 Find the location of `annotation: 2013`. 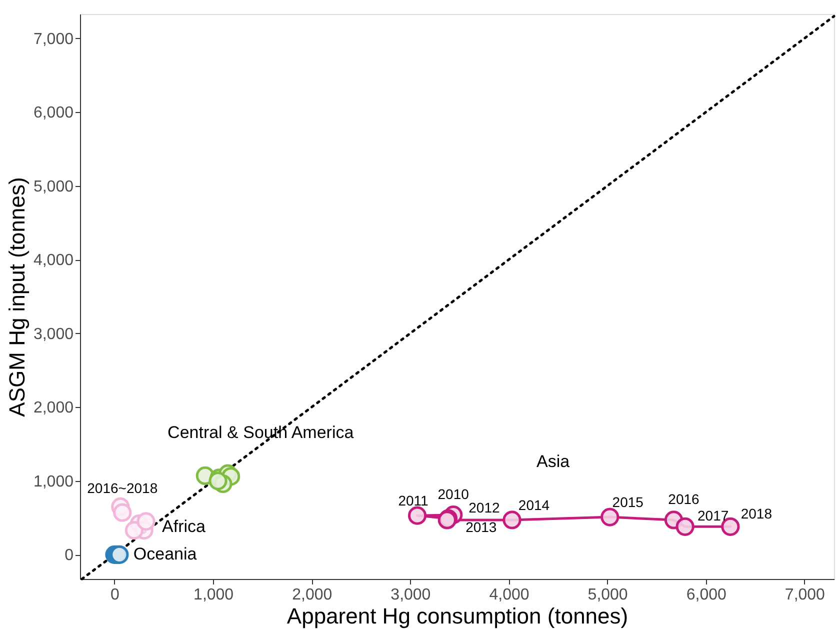

annotation: 2013 is located at coordinates (481, 526).